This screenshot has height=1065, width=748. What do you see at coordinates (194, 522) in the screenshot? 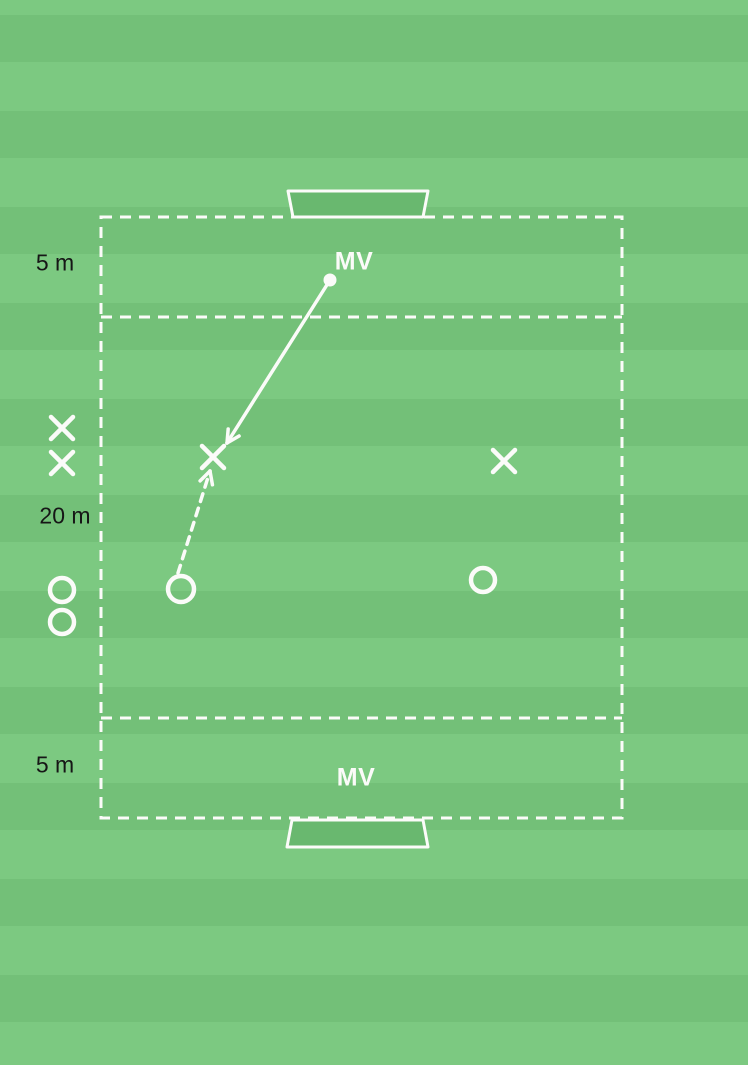
I see `run-line` at bounding box center [194, 522].